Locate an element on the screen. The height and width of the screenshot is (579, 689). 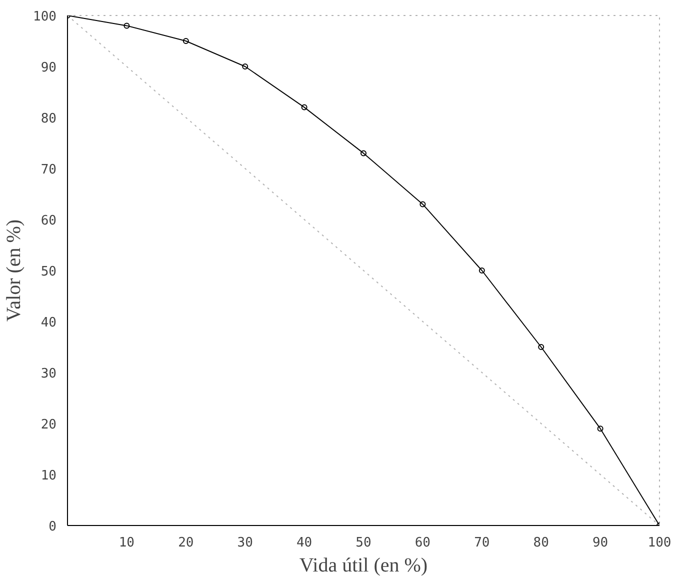
y-tick-label: 10 is located at coordinates (48, 476).